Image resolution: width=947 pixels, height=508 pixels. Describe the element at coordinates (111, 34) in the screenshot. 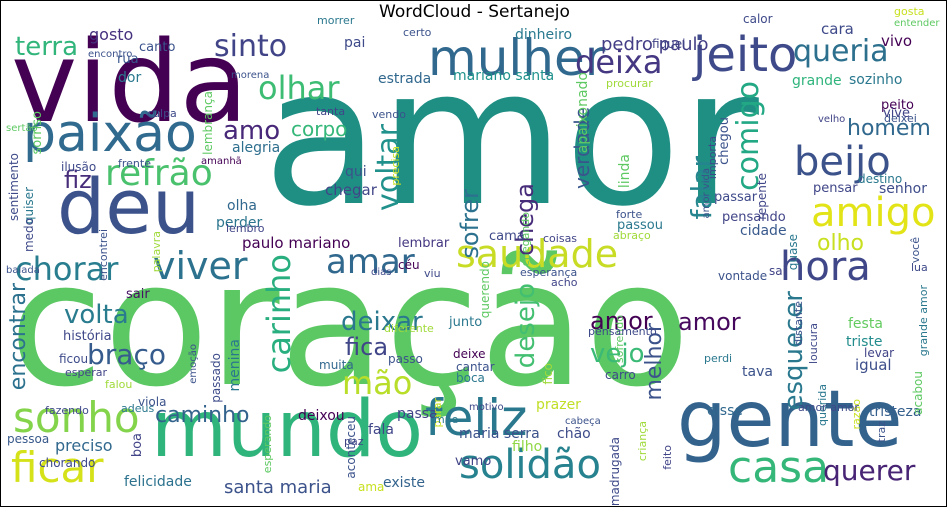

I see `cloud-word: gosto` at that location.